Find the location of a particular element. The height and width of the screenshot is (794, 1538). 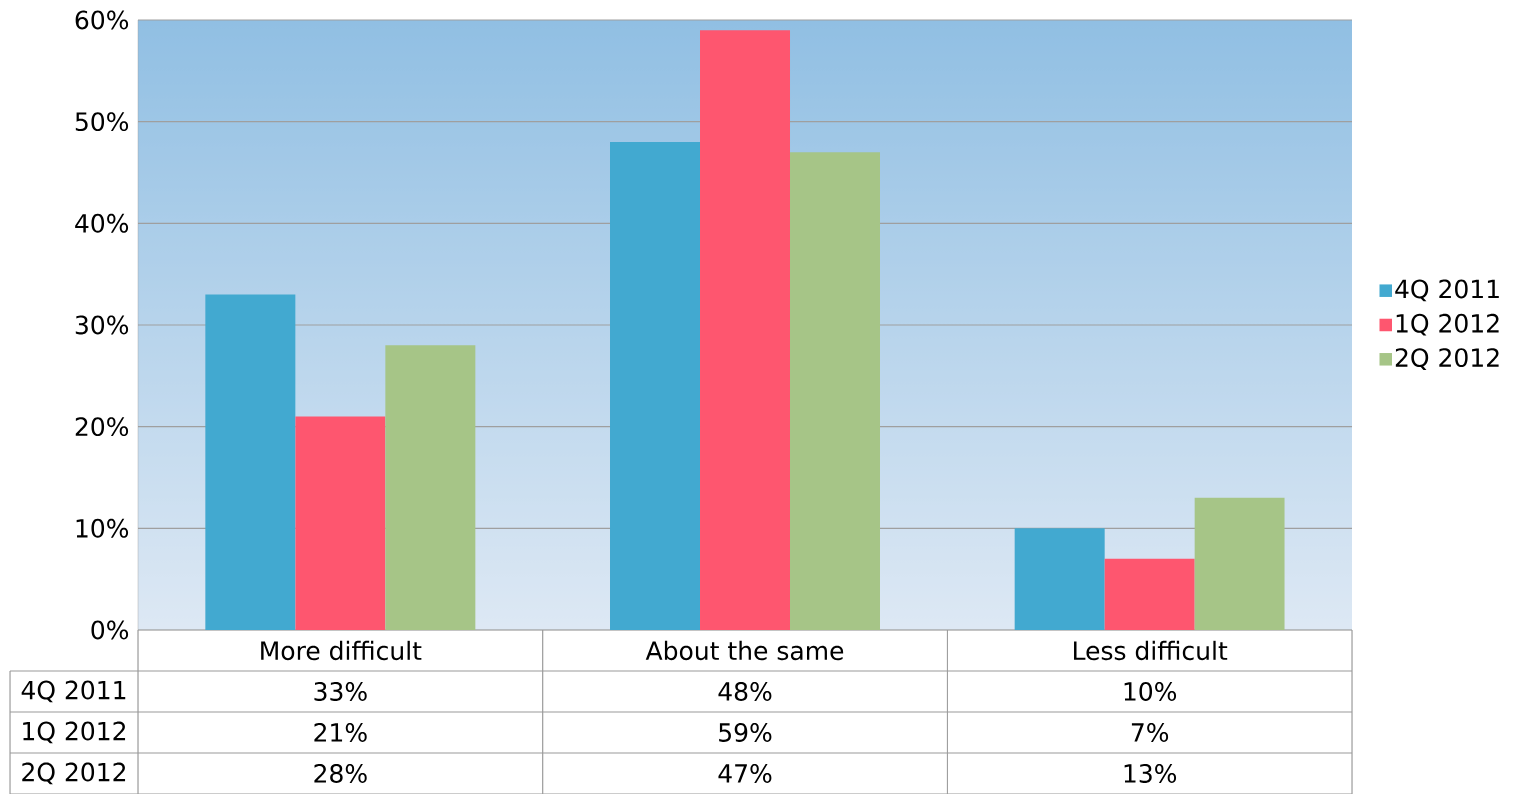

y-tick-label: 40% is located at coordinates (102, 223).